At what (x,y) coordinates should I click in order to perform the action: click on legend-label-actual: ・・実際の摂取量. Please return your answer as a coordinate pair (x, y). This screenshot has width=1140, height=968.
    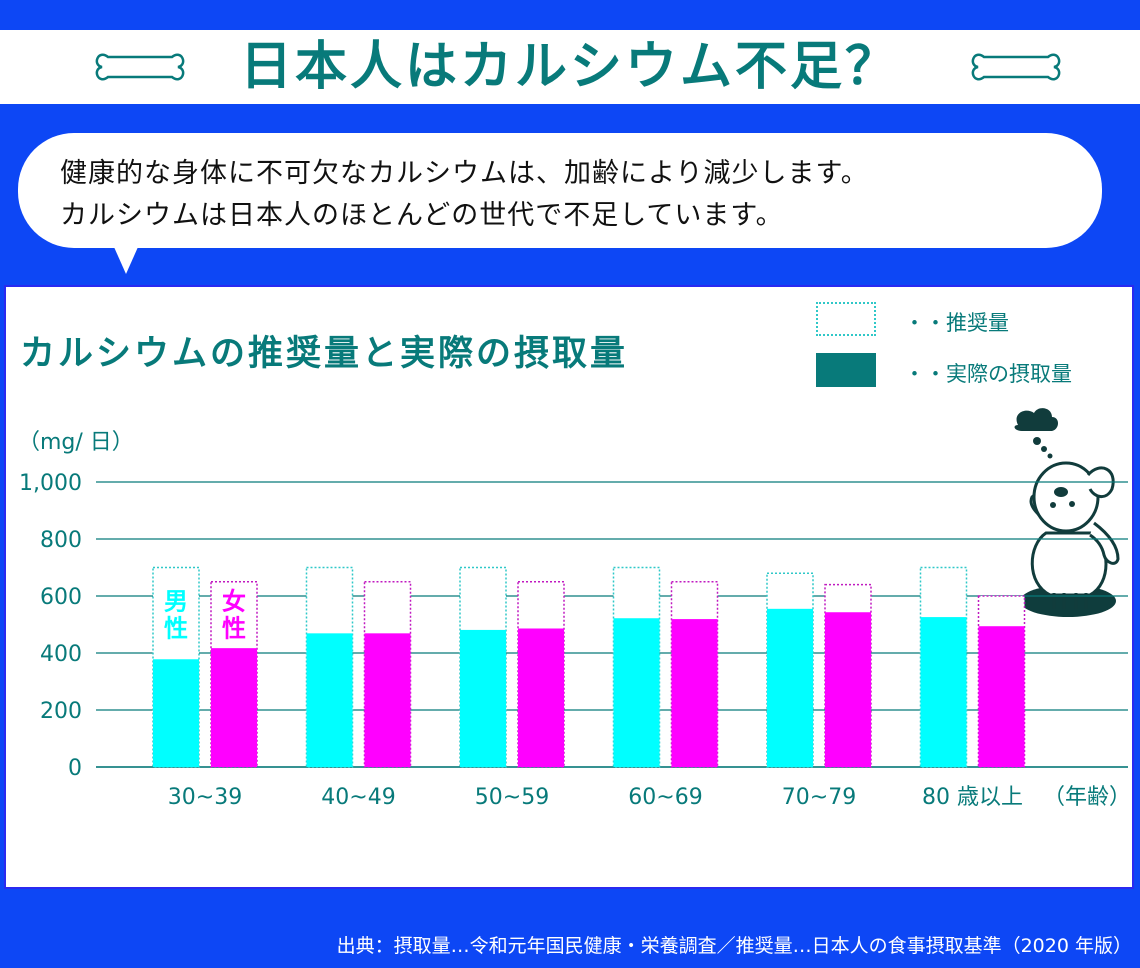
    Looking at the image, I should click on (988, 374).